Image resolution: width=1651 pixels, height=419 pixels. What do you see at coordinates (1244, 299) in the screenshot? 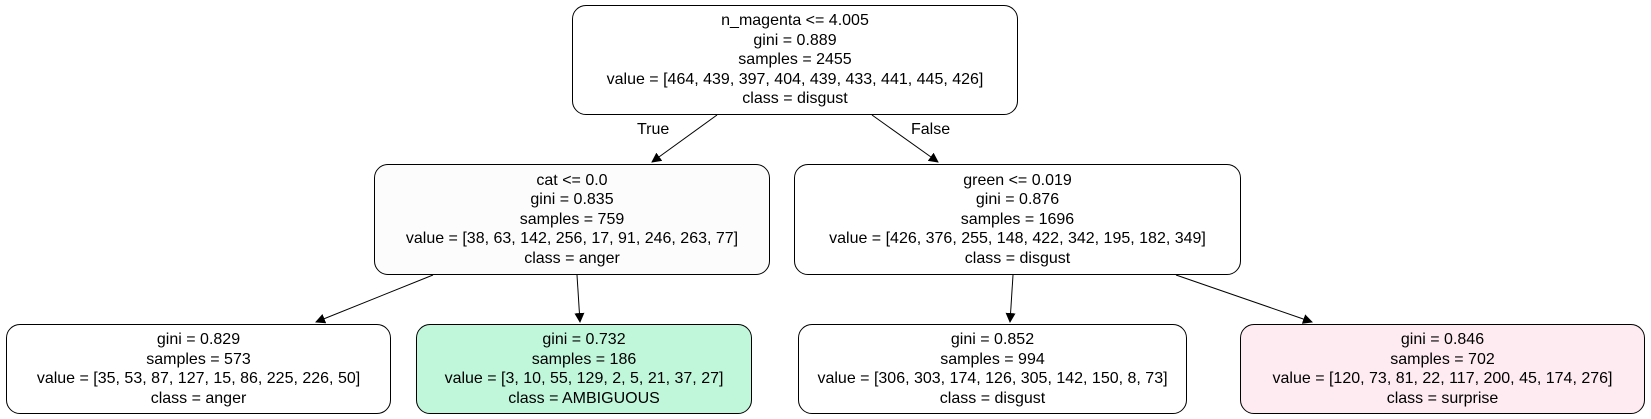
I see `edge-right-to-right-right` at bounding box center [1244, 299].